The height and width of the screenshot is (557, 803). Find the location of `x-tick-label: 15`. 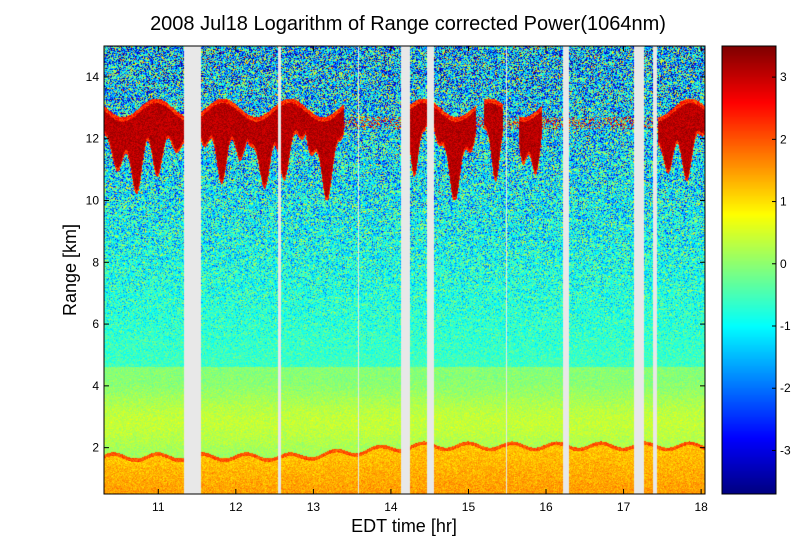

x-tick-label: 15 is located at coordinates (469, 507).